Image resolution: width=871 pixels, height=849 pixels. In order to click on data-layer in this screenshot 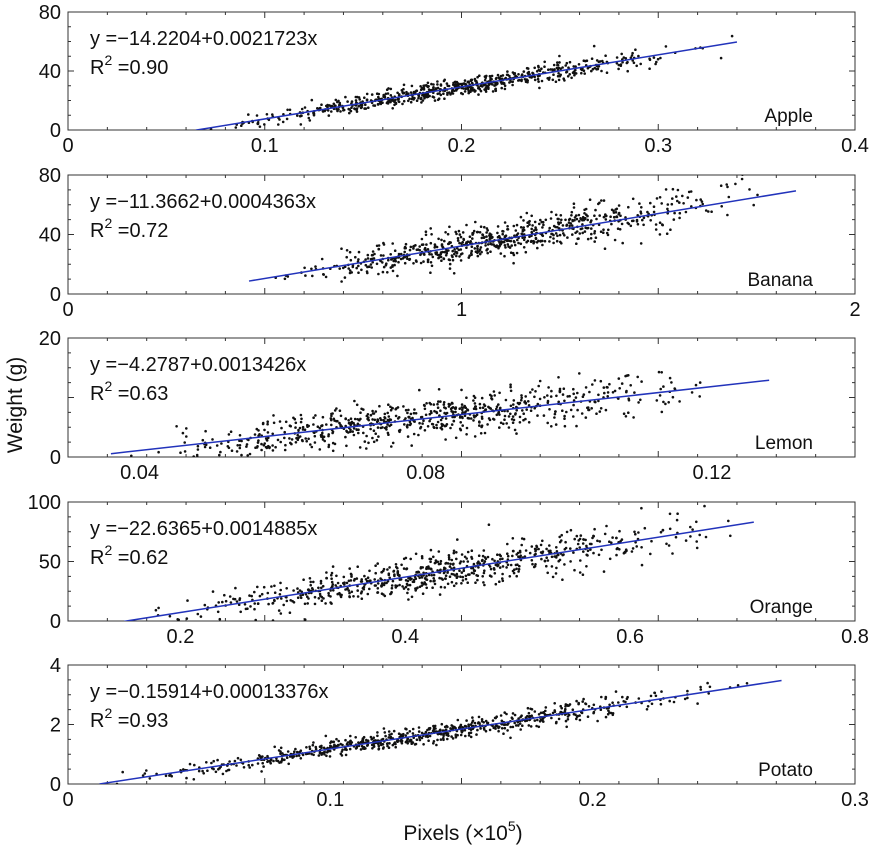, I will do `click(440, 413)`.